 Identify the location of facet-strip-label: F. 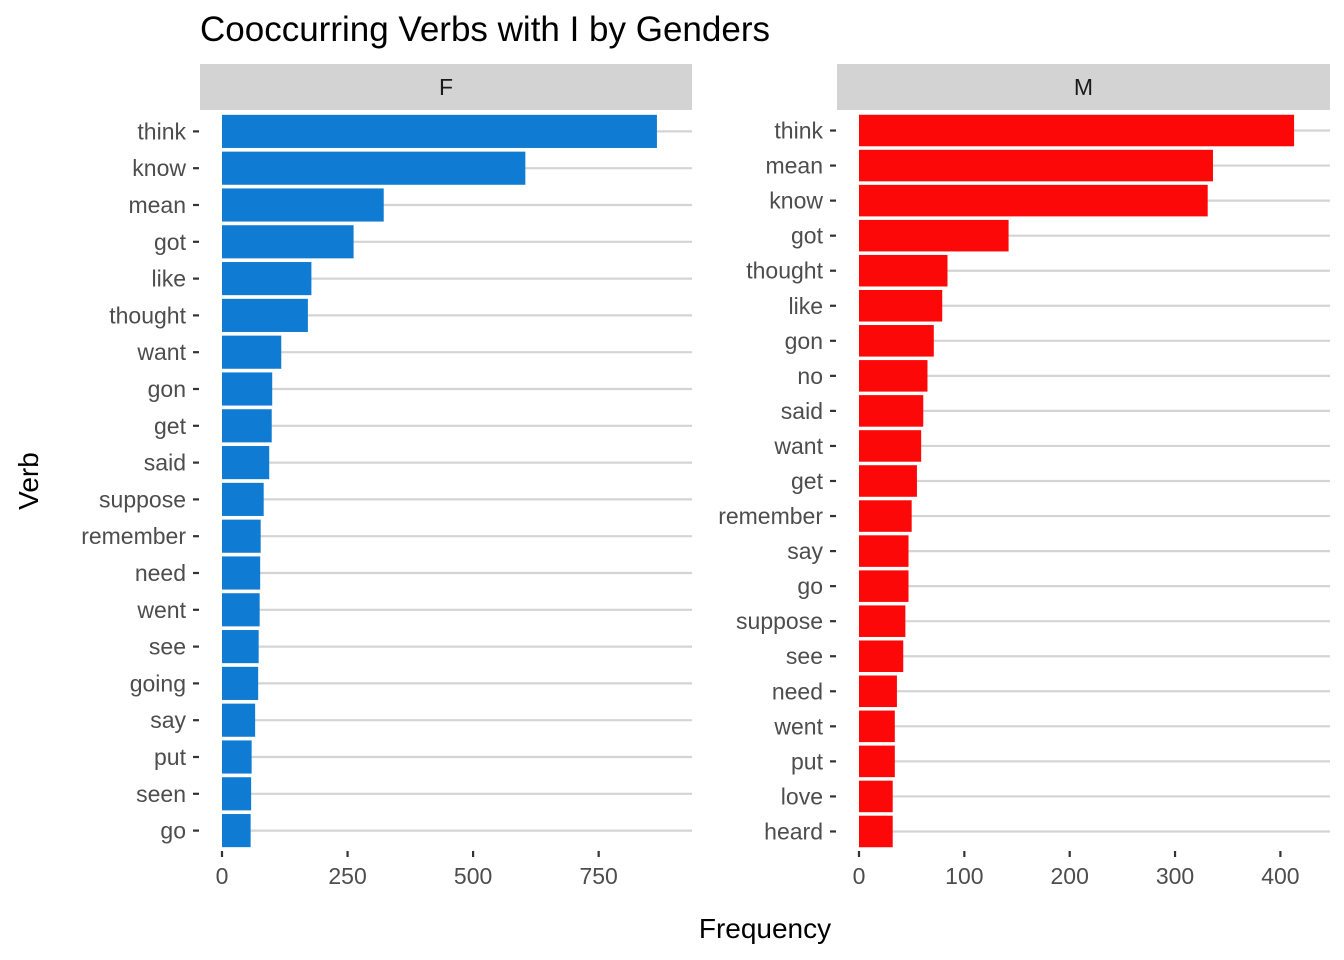
(446, 87).